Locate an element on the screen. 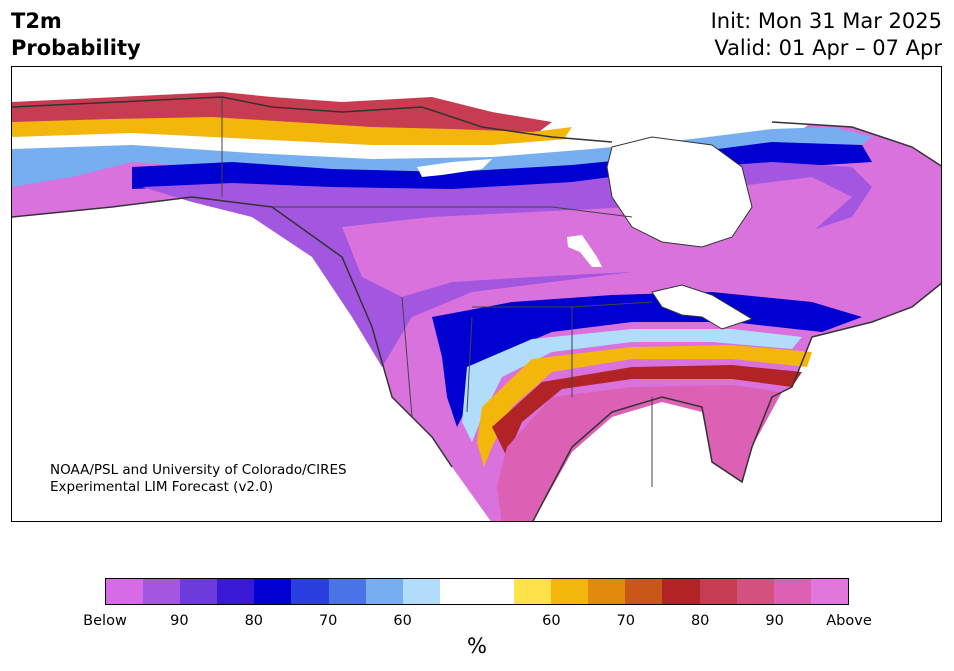 This screenshot has width=954, height=671. great-lakes is located at coordinates (702, 307).